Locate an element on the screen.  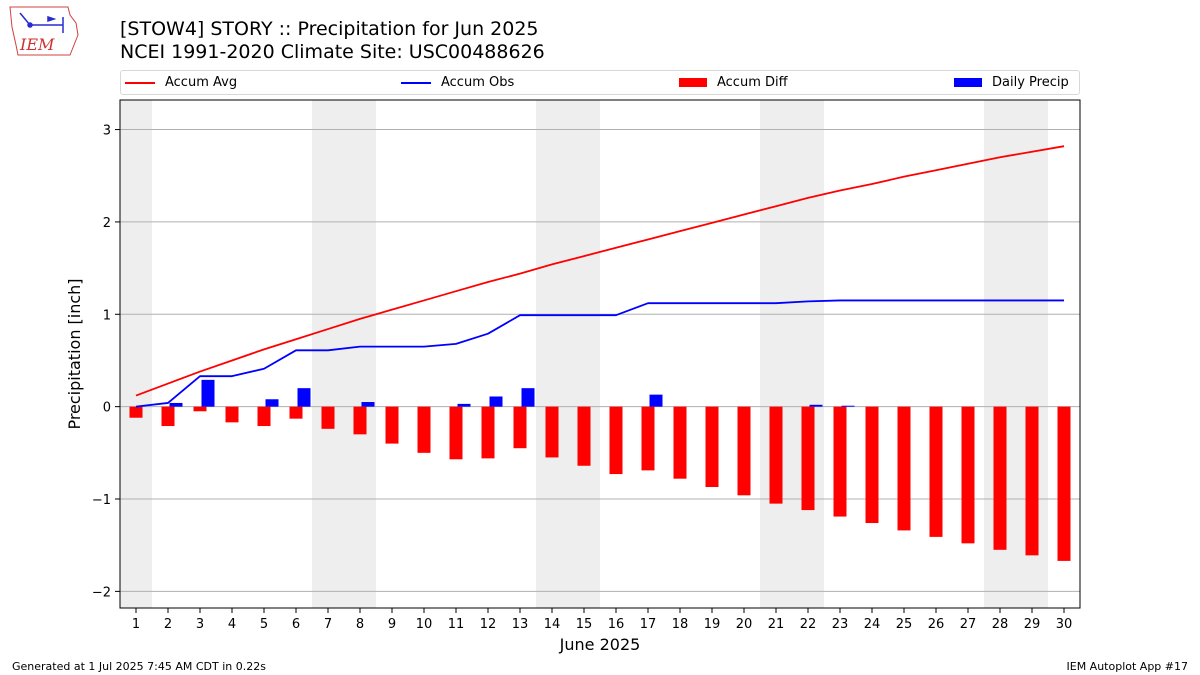
xtick-label: 3 is located at coordinates (200, 624).